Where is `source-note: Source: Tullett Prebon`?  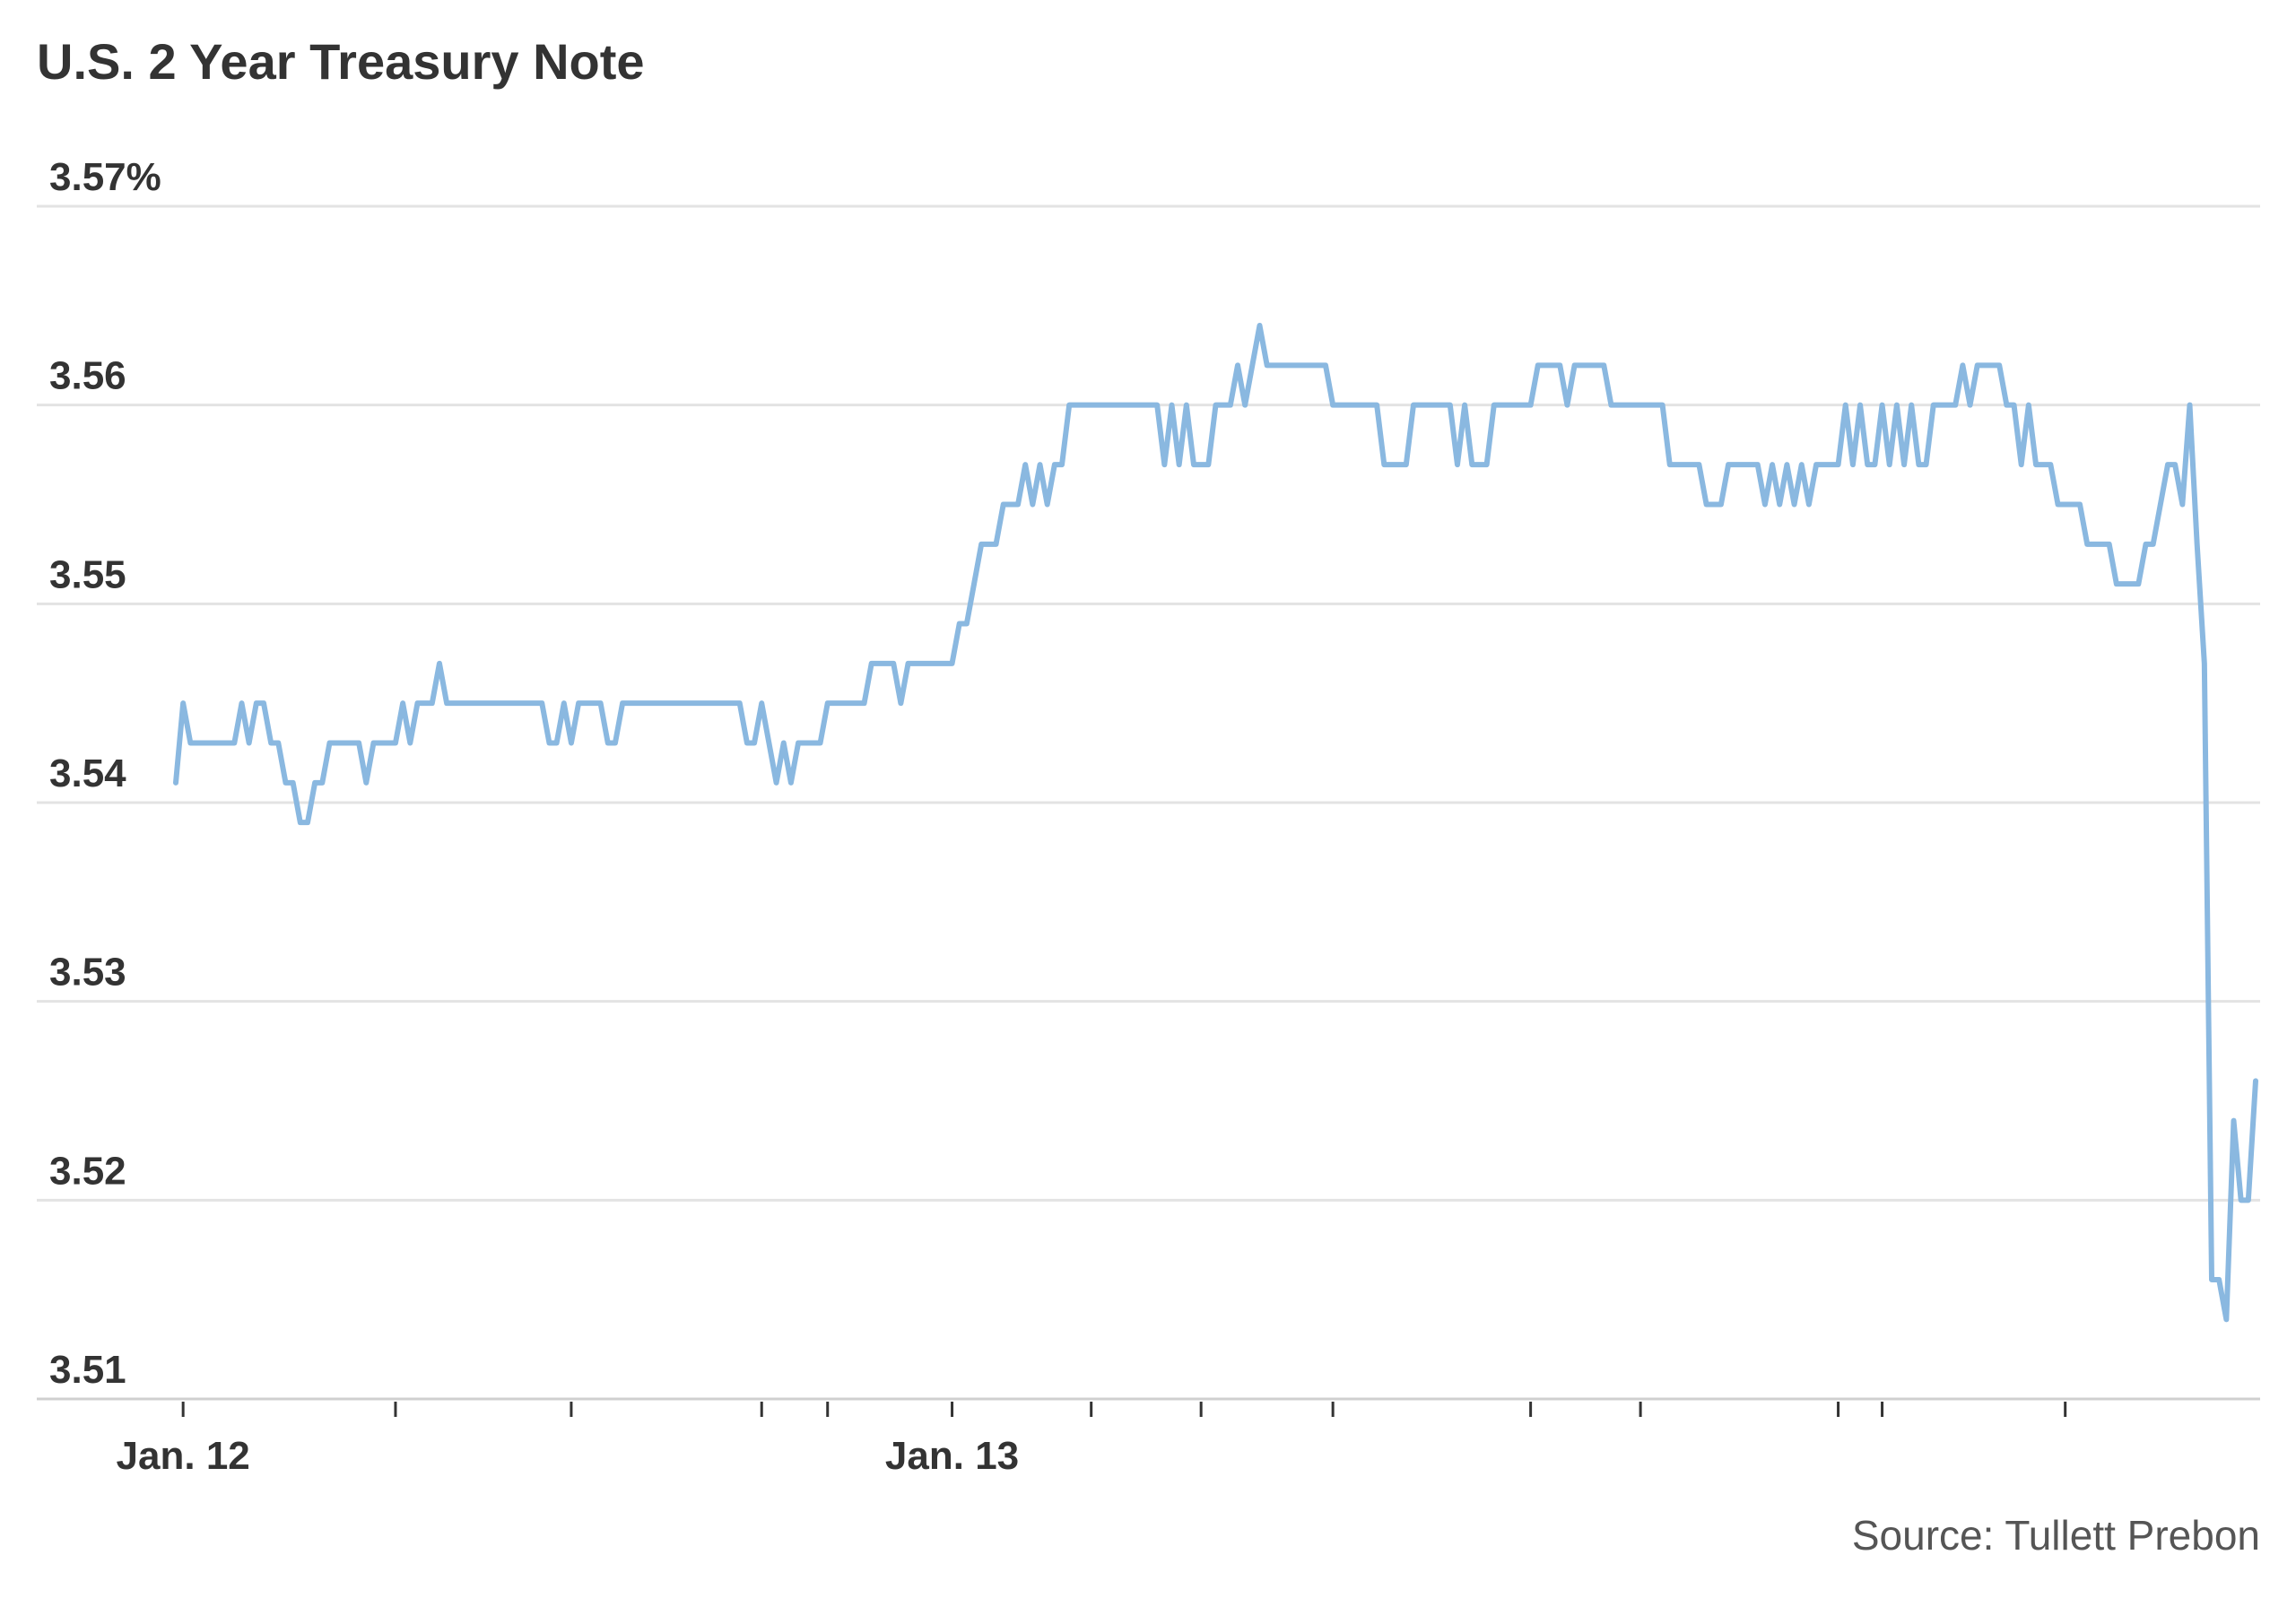 source-note: Source: Tullett Prebon is located at coordinates (2056, 1536).